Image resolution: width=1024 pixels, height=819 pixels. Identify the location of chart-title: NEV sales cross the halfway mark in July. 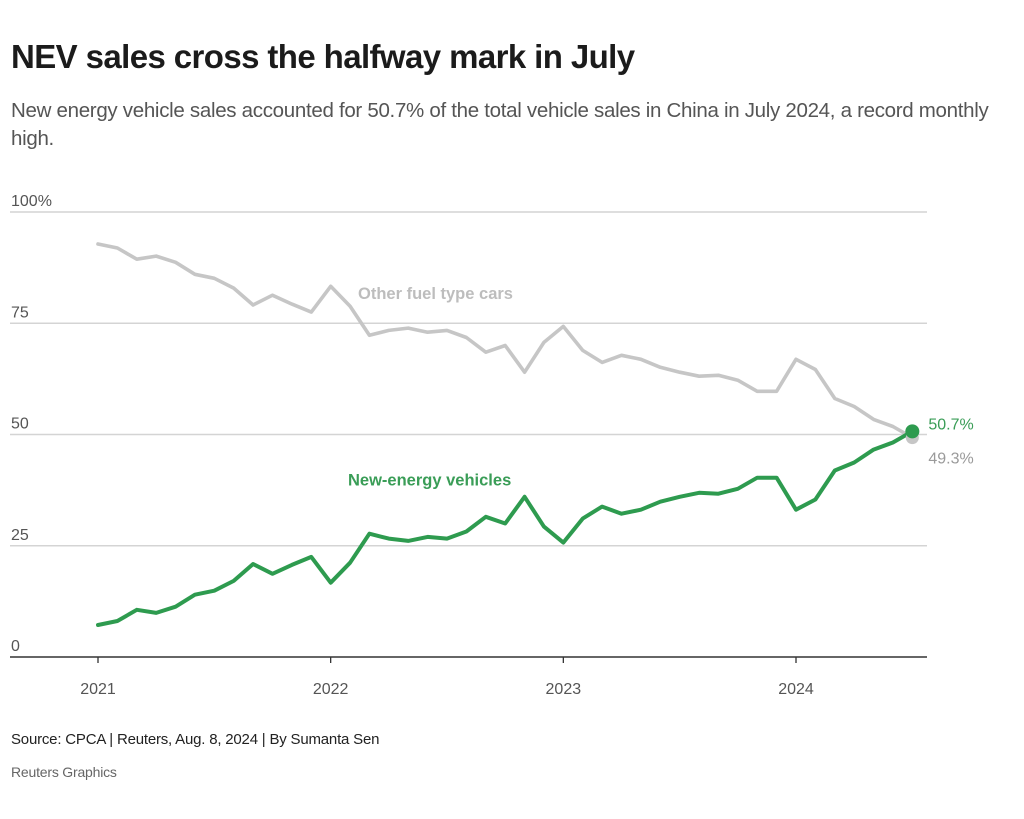
(323, 56).